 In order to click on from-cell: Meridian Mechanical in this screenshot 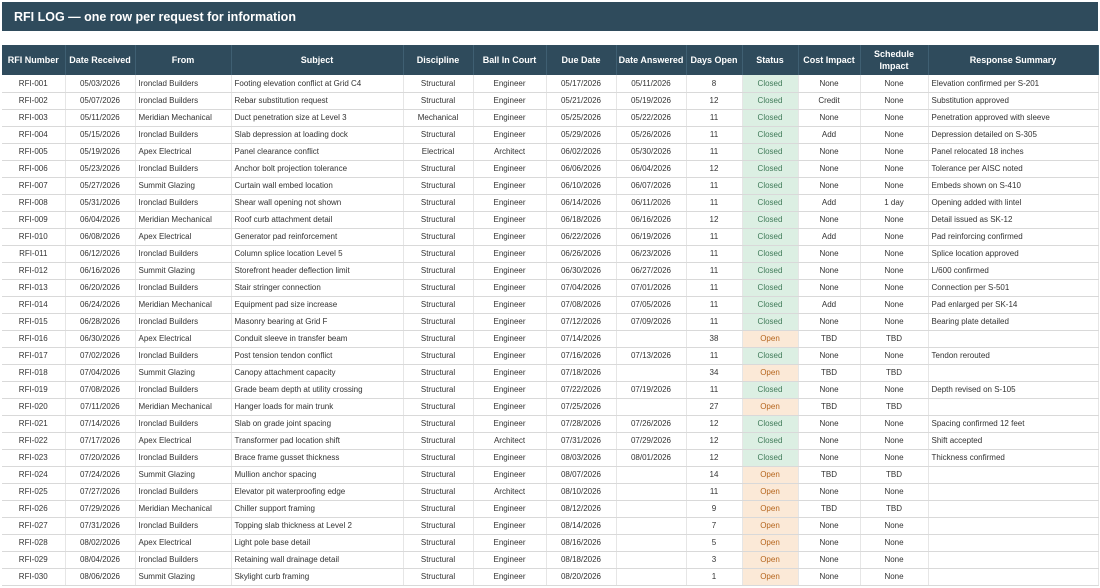, I will do `click(183, 407)`.